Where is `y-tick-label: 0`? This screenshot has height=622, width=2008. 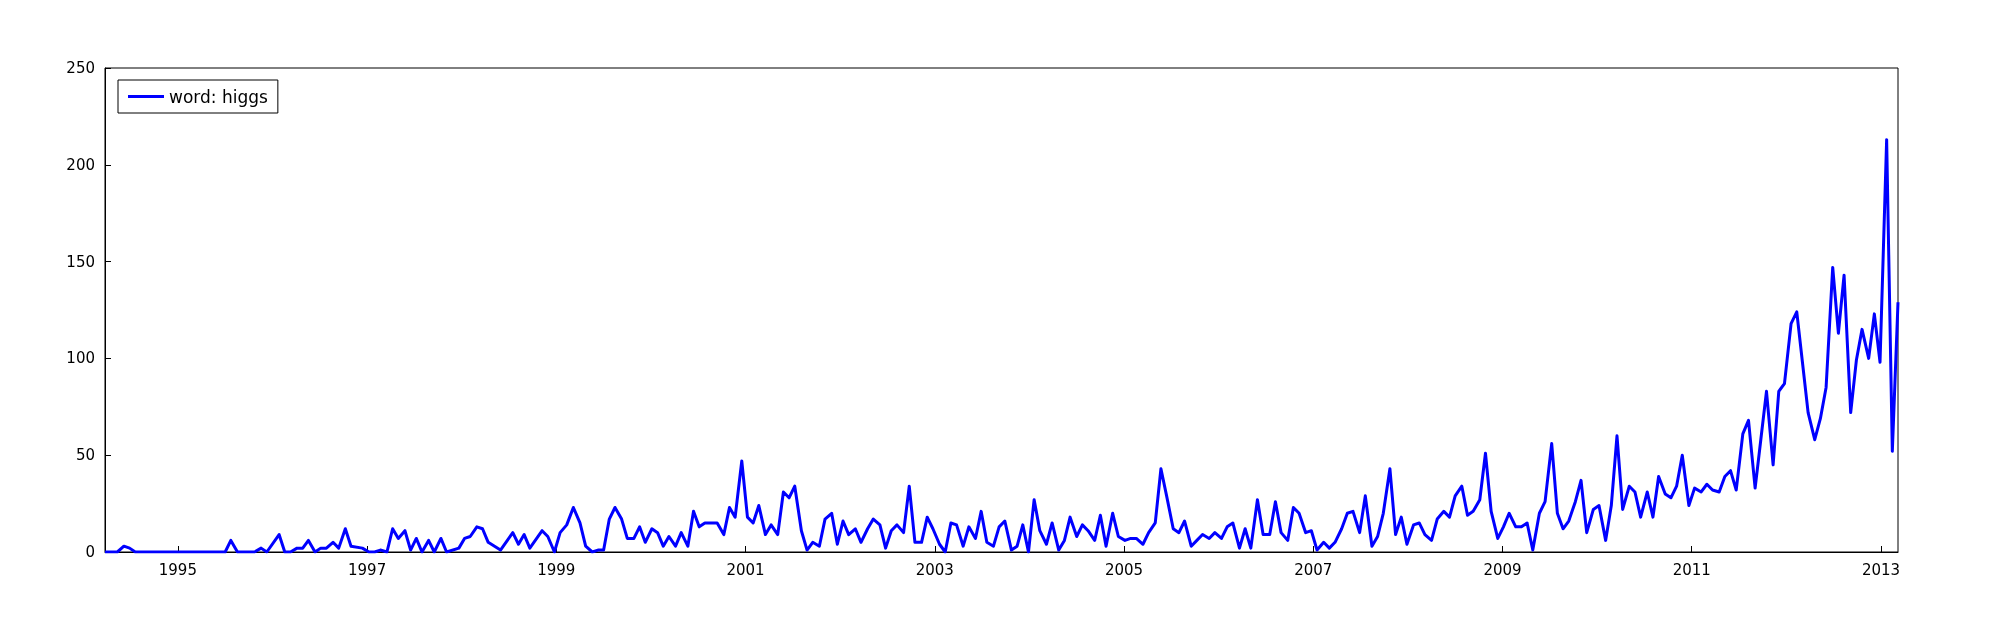 y-tick-label: 0 is located at coordinates (90, 552).